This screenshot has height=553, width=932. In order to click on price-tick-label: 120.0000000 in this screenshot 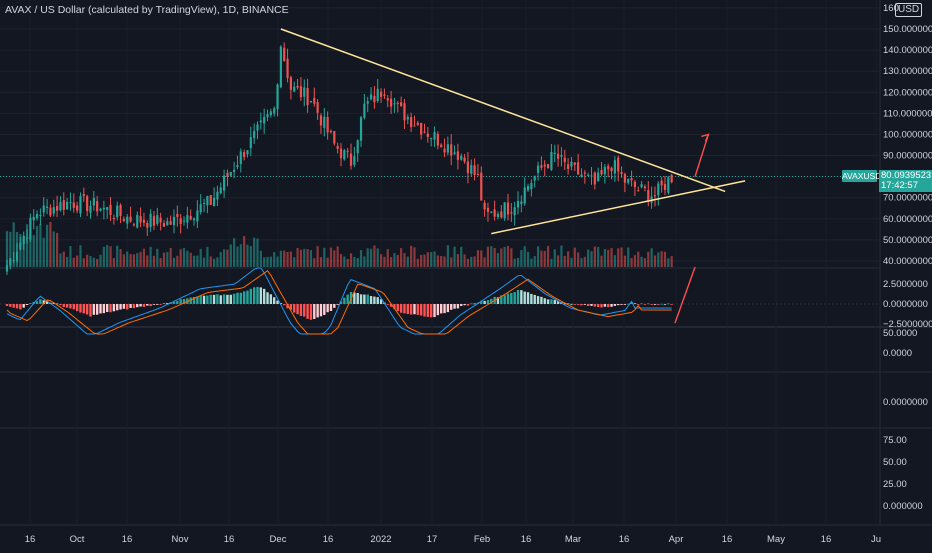, I will do `click(907, 92)`.